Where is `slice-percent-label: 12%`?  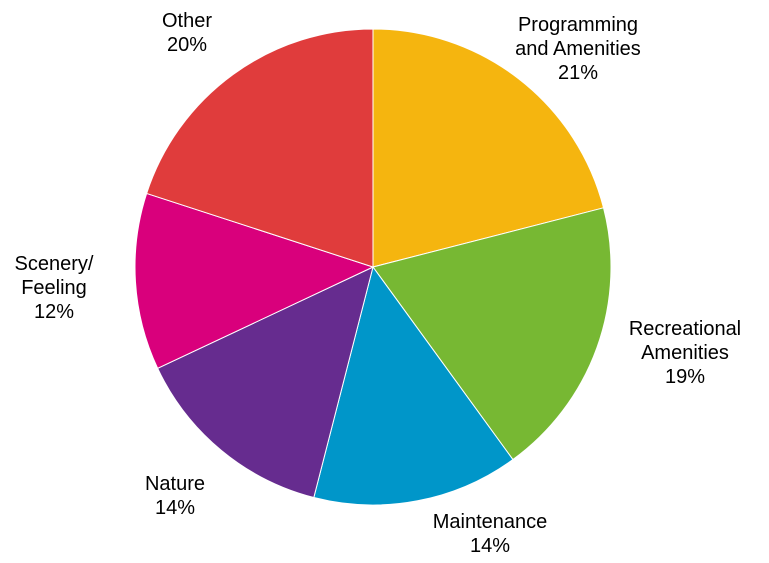
slice-percent-label: 12% is located at coordinates (54, 312).